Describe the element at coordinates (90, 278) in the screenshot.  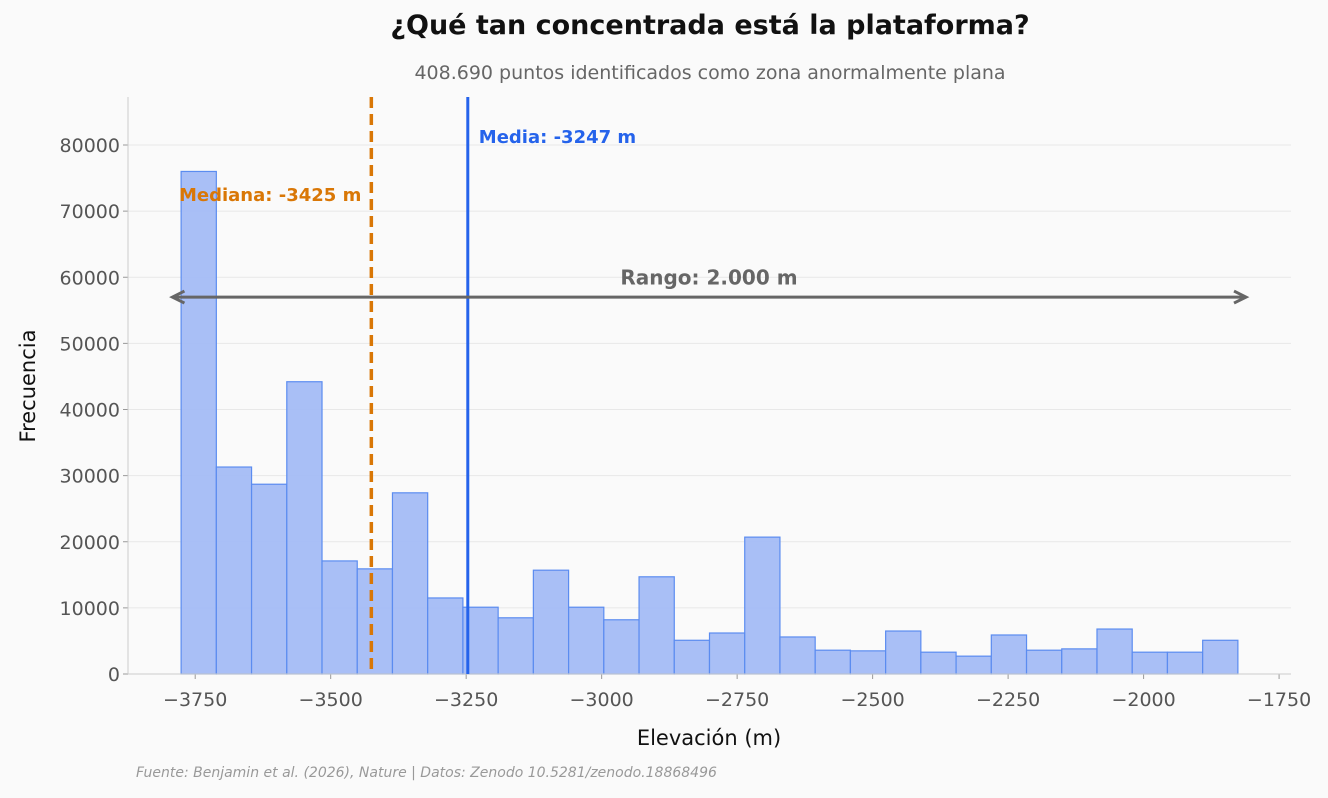
I see `y-tick-label: 60000` at that location.